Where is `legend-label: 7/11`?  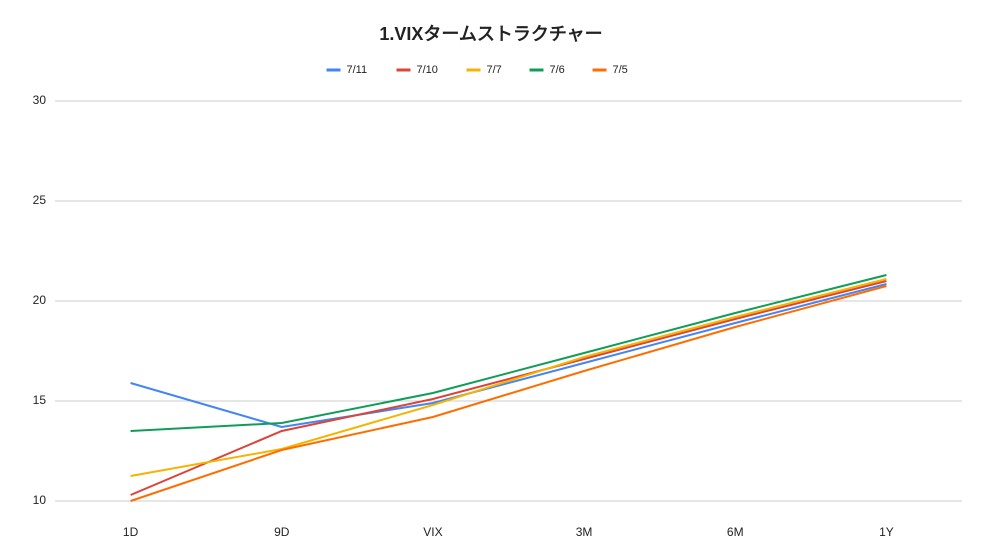 legend-label: 7/11 is located at coordinates (357, 70).